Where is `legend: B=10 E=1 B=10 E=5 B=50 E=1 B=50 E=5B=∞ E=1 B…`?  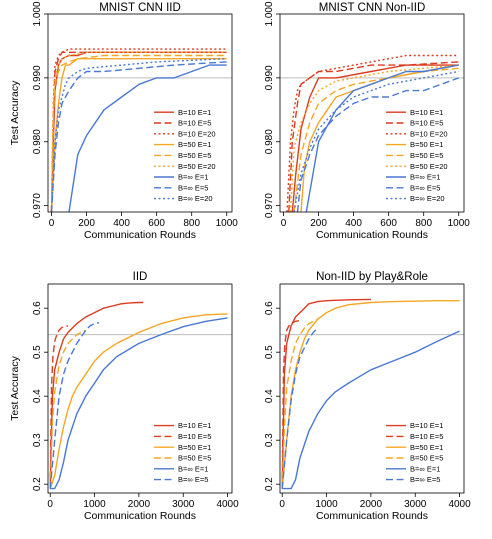 legend: B=10 E=1 B=10 E=5 B=50 E=1 B=50 E=5B=∞ E=1 B… is located at coordinates (414, 452).